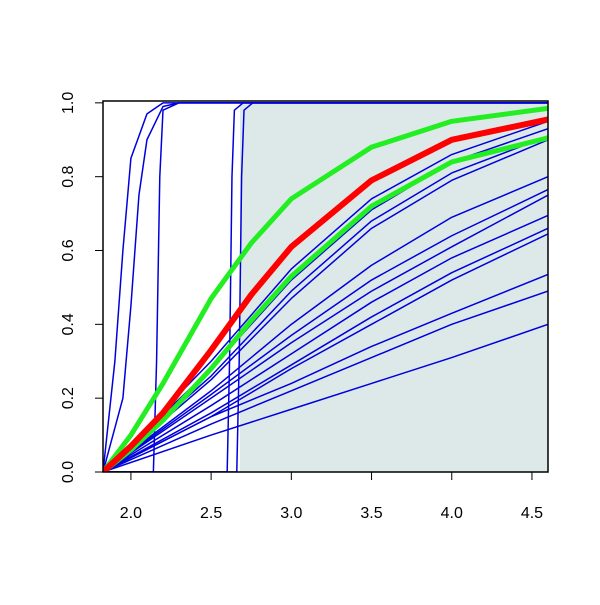 The width and height of the screenshot is (600, 605). I want to click on x-tick-label: 2.5, so click(211, 513).